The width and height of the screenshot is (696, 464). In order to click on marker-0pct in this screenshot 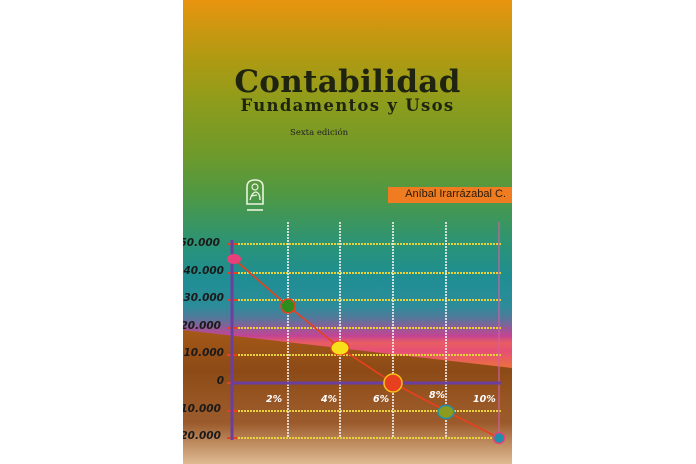, I will do `click(234, 259)`.